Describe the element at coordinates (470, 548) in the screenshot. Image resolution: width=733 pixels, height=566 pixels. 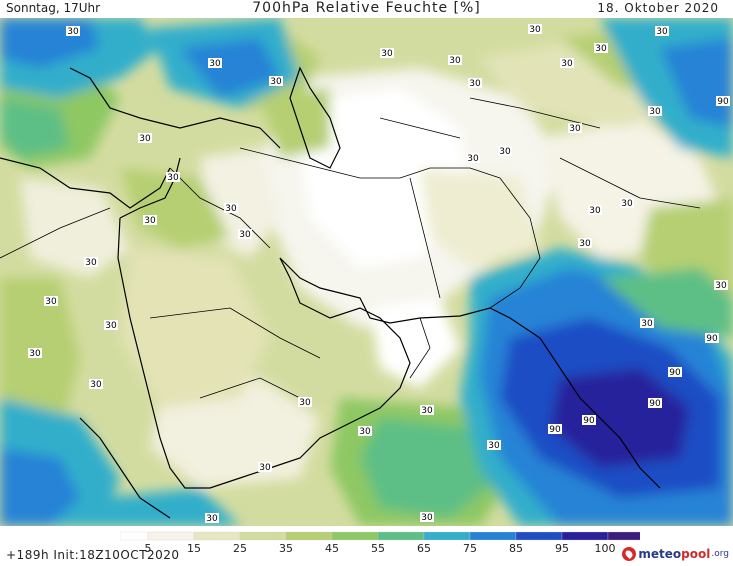
I see `legend-tick: 75` at that location.